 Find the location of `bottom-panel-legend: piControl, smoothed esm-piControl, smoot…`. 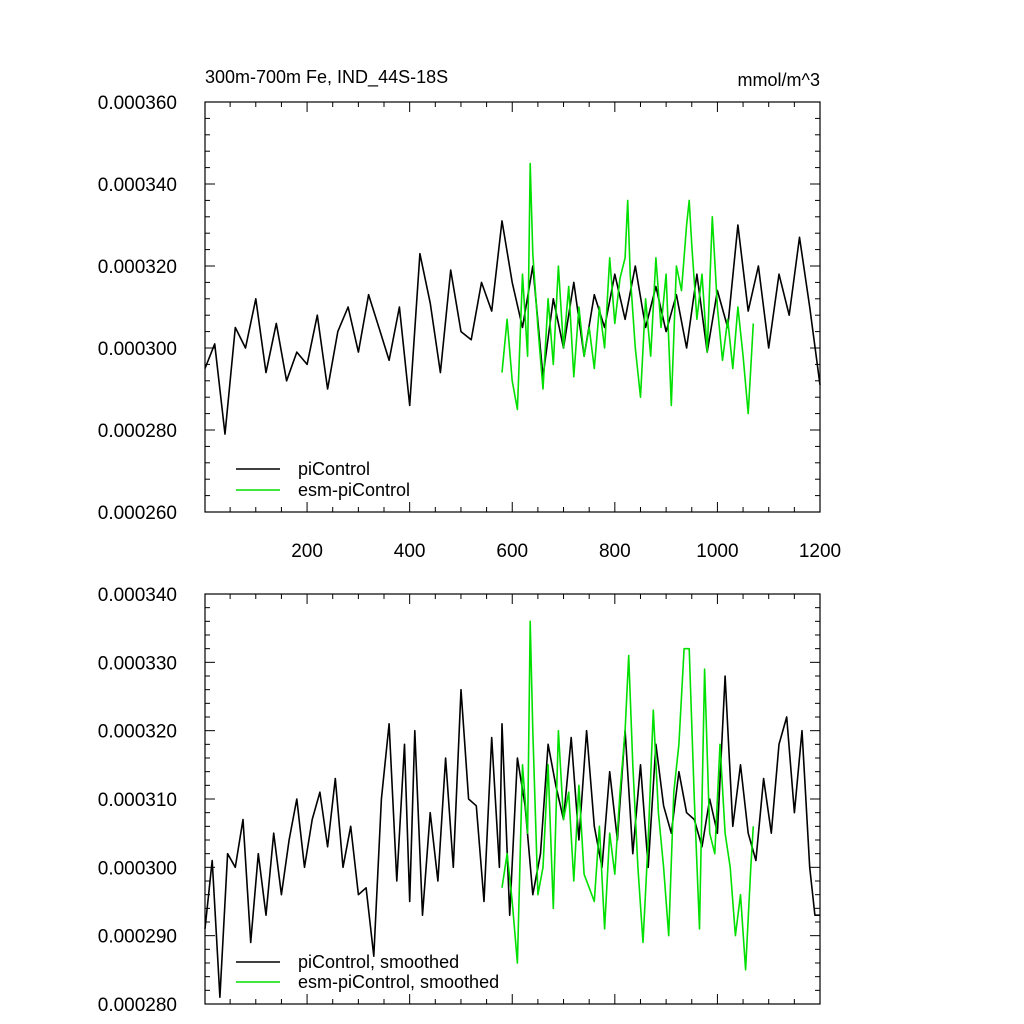

bottom-panel-legend: piControl, smoothed esm-piControl, smoot… is located at coordinates (367, 972).